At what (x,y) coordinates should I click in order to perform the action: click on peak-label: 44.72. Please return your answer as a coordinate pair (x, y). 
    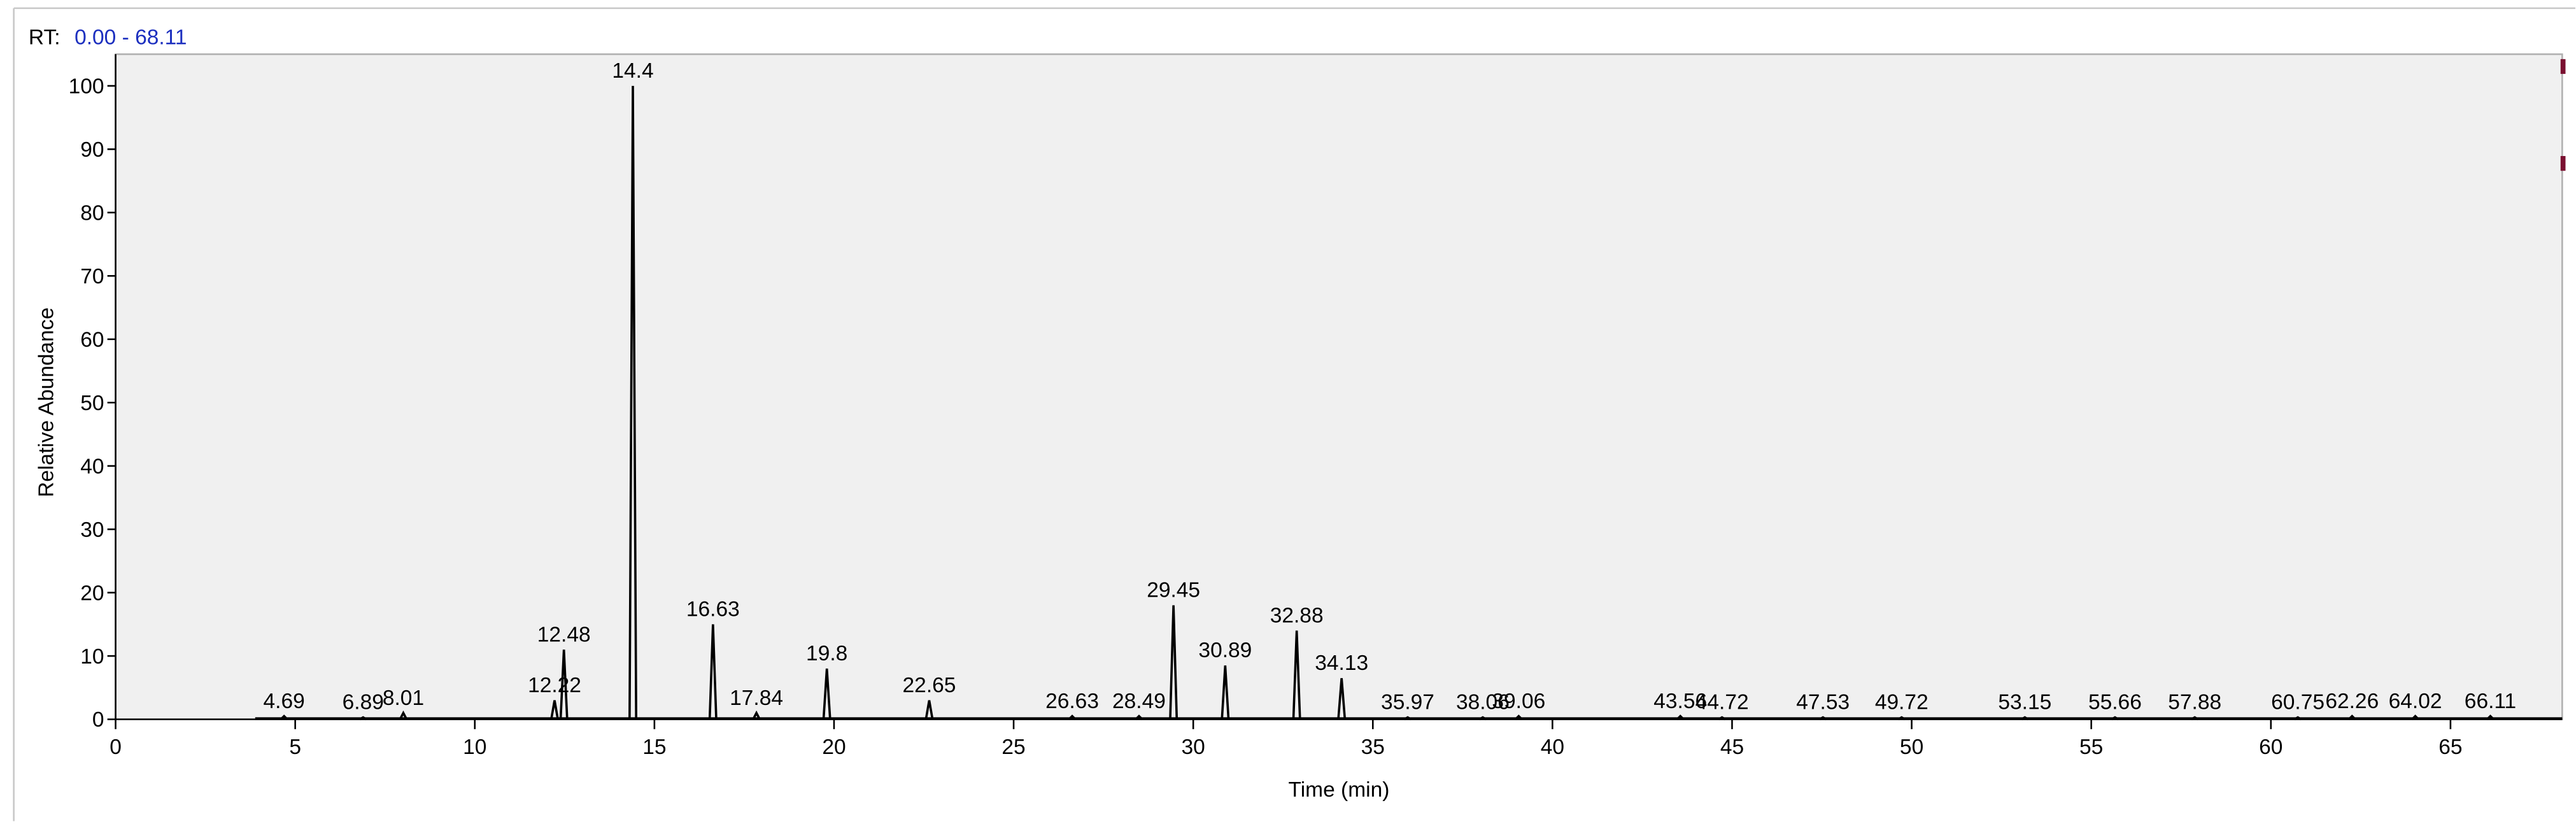
    Looking at the image, I should click on (1722, 702).